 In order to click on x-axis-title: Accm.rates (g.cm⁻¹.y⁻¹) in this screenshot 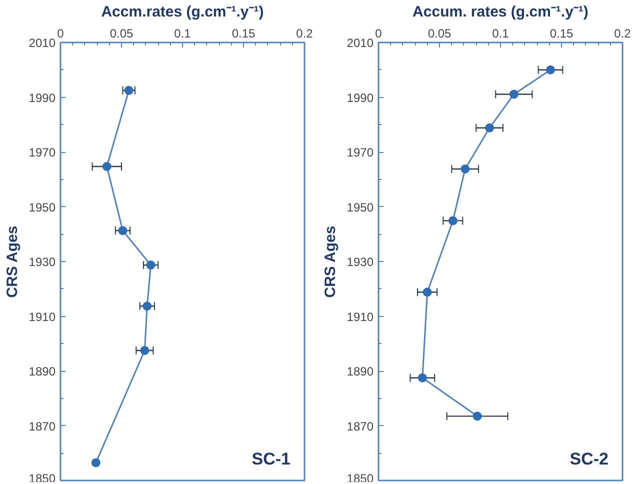, I will do `click(182, 12)`.